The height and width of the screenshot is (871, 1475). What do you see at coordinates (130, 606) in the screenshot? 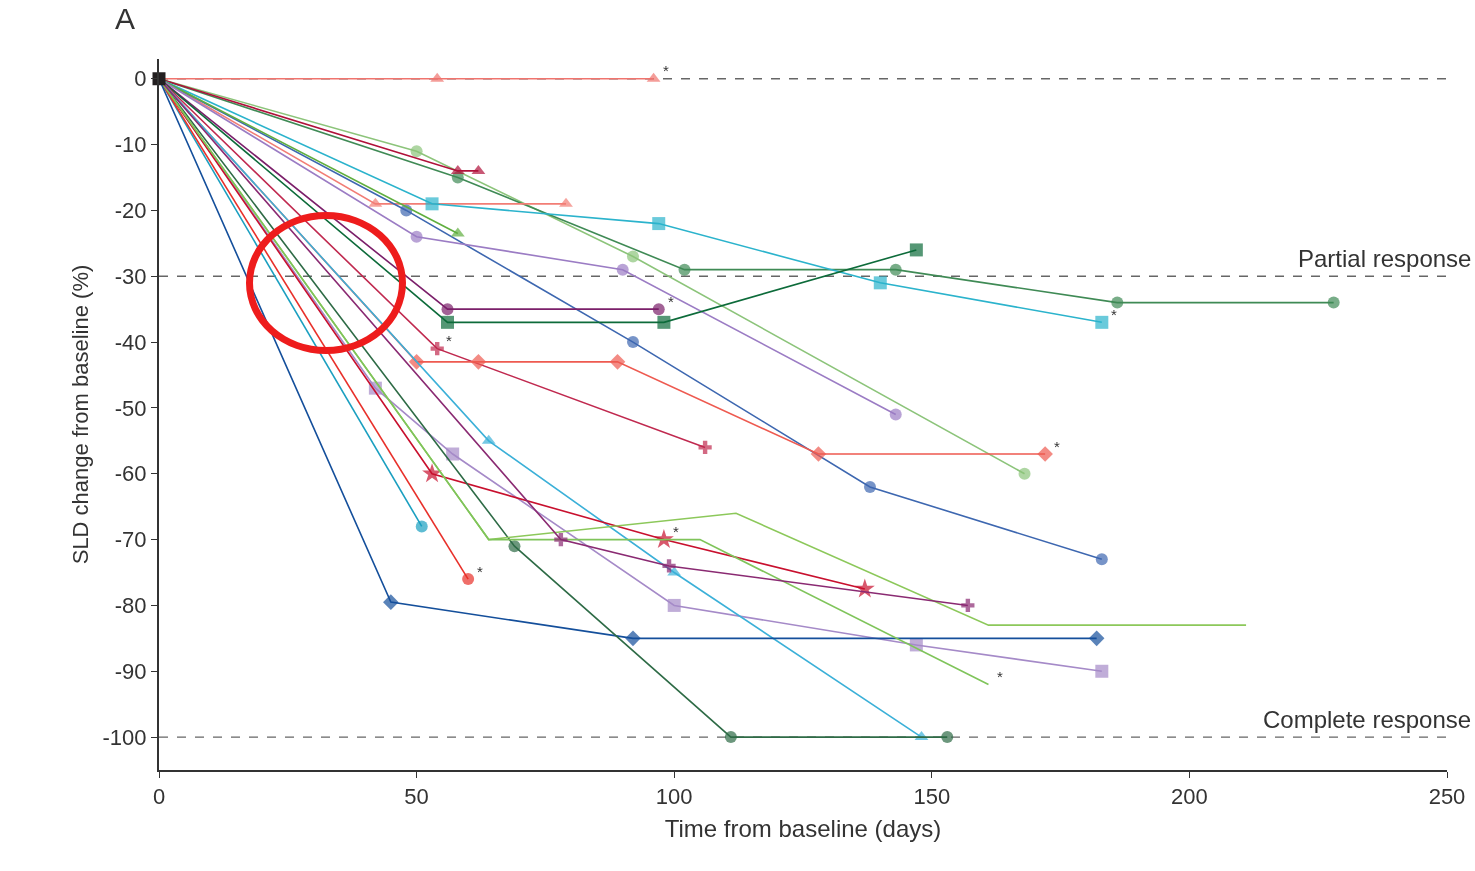
I see `y-tick-label: -80` at bounding box center [130, 606].